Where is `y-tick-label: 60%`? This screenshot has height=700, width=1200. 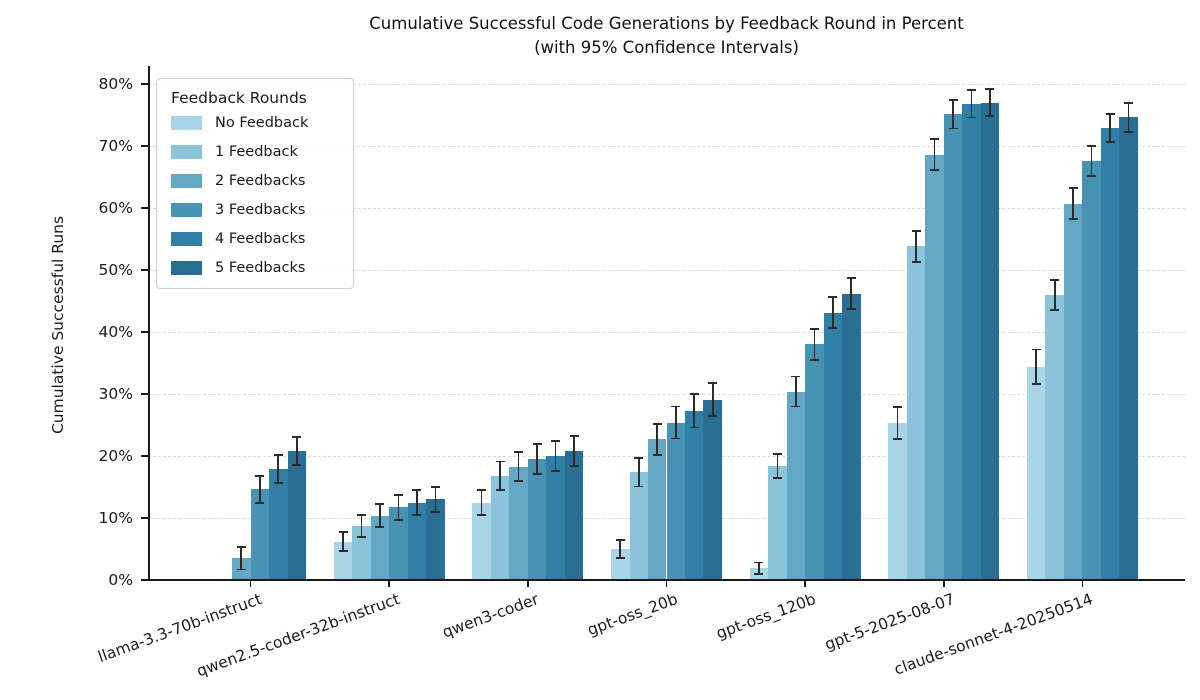
y-tick-label: 60% is located at coordinates (115, 208).